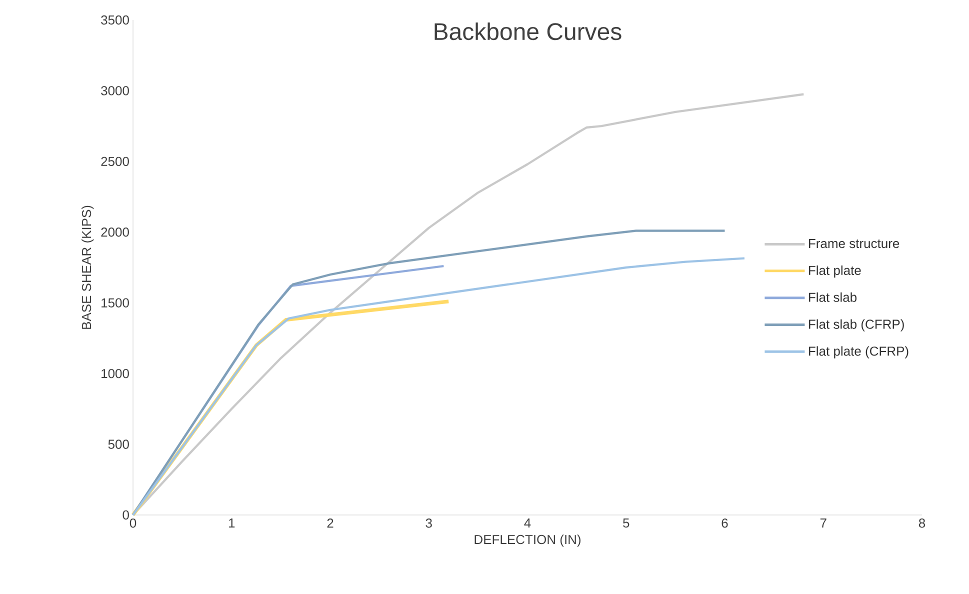  Describe the element at coordinates (115, 373) in the screenshot. I see `y-tick-label: 1000` at that location.